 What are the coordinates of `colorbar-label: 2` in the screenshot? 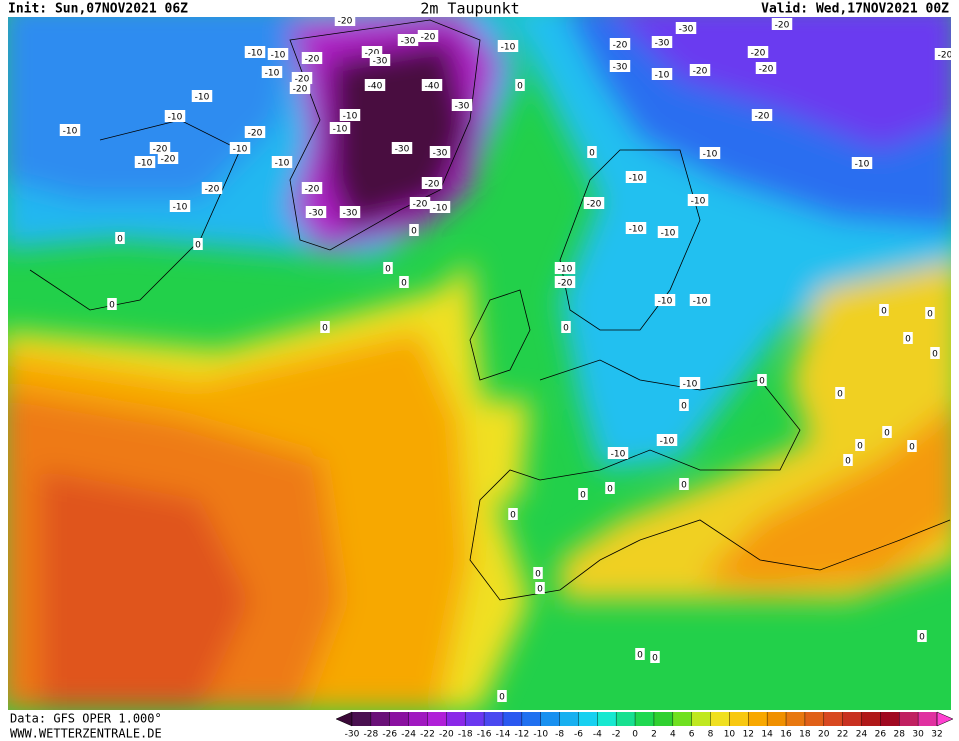 It's located at (654, 735).